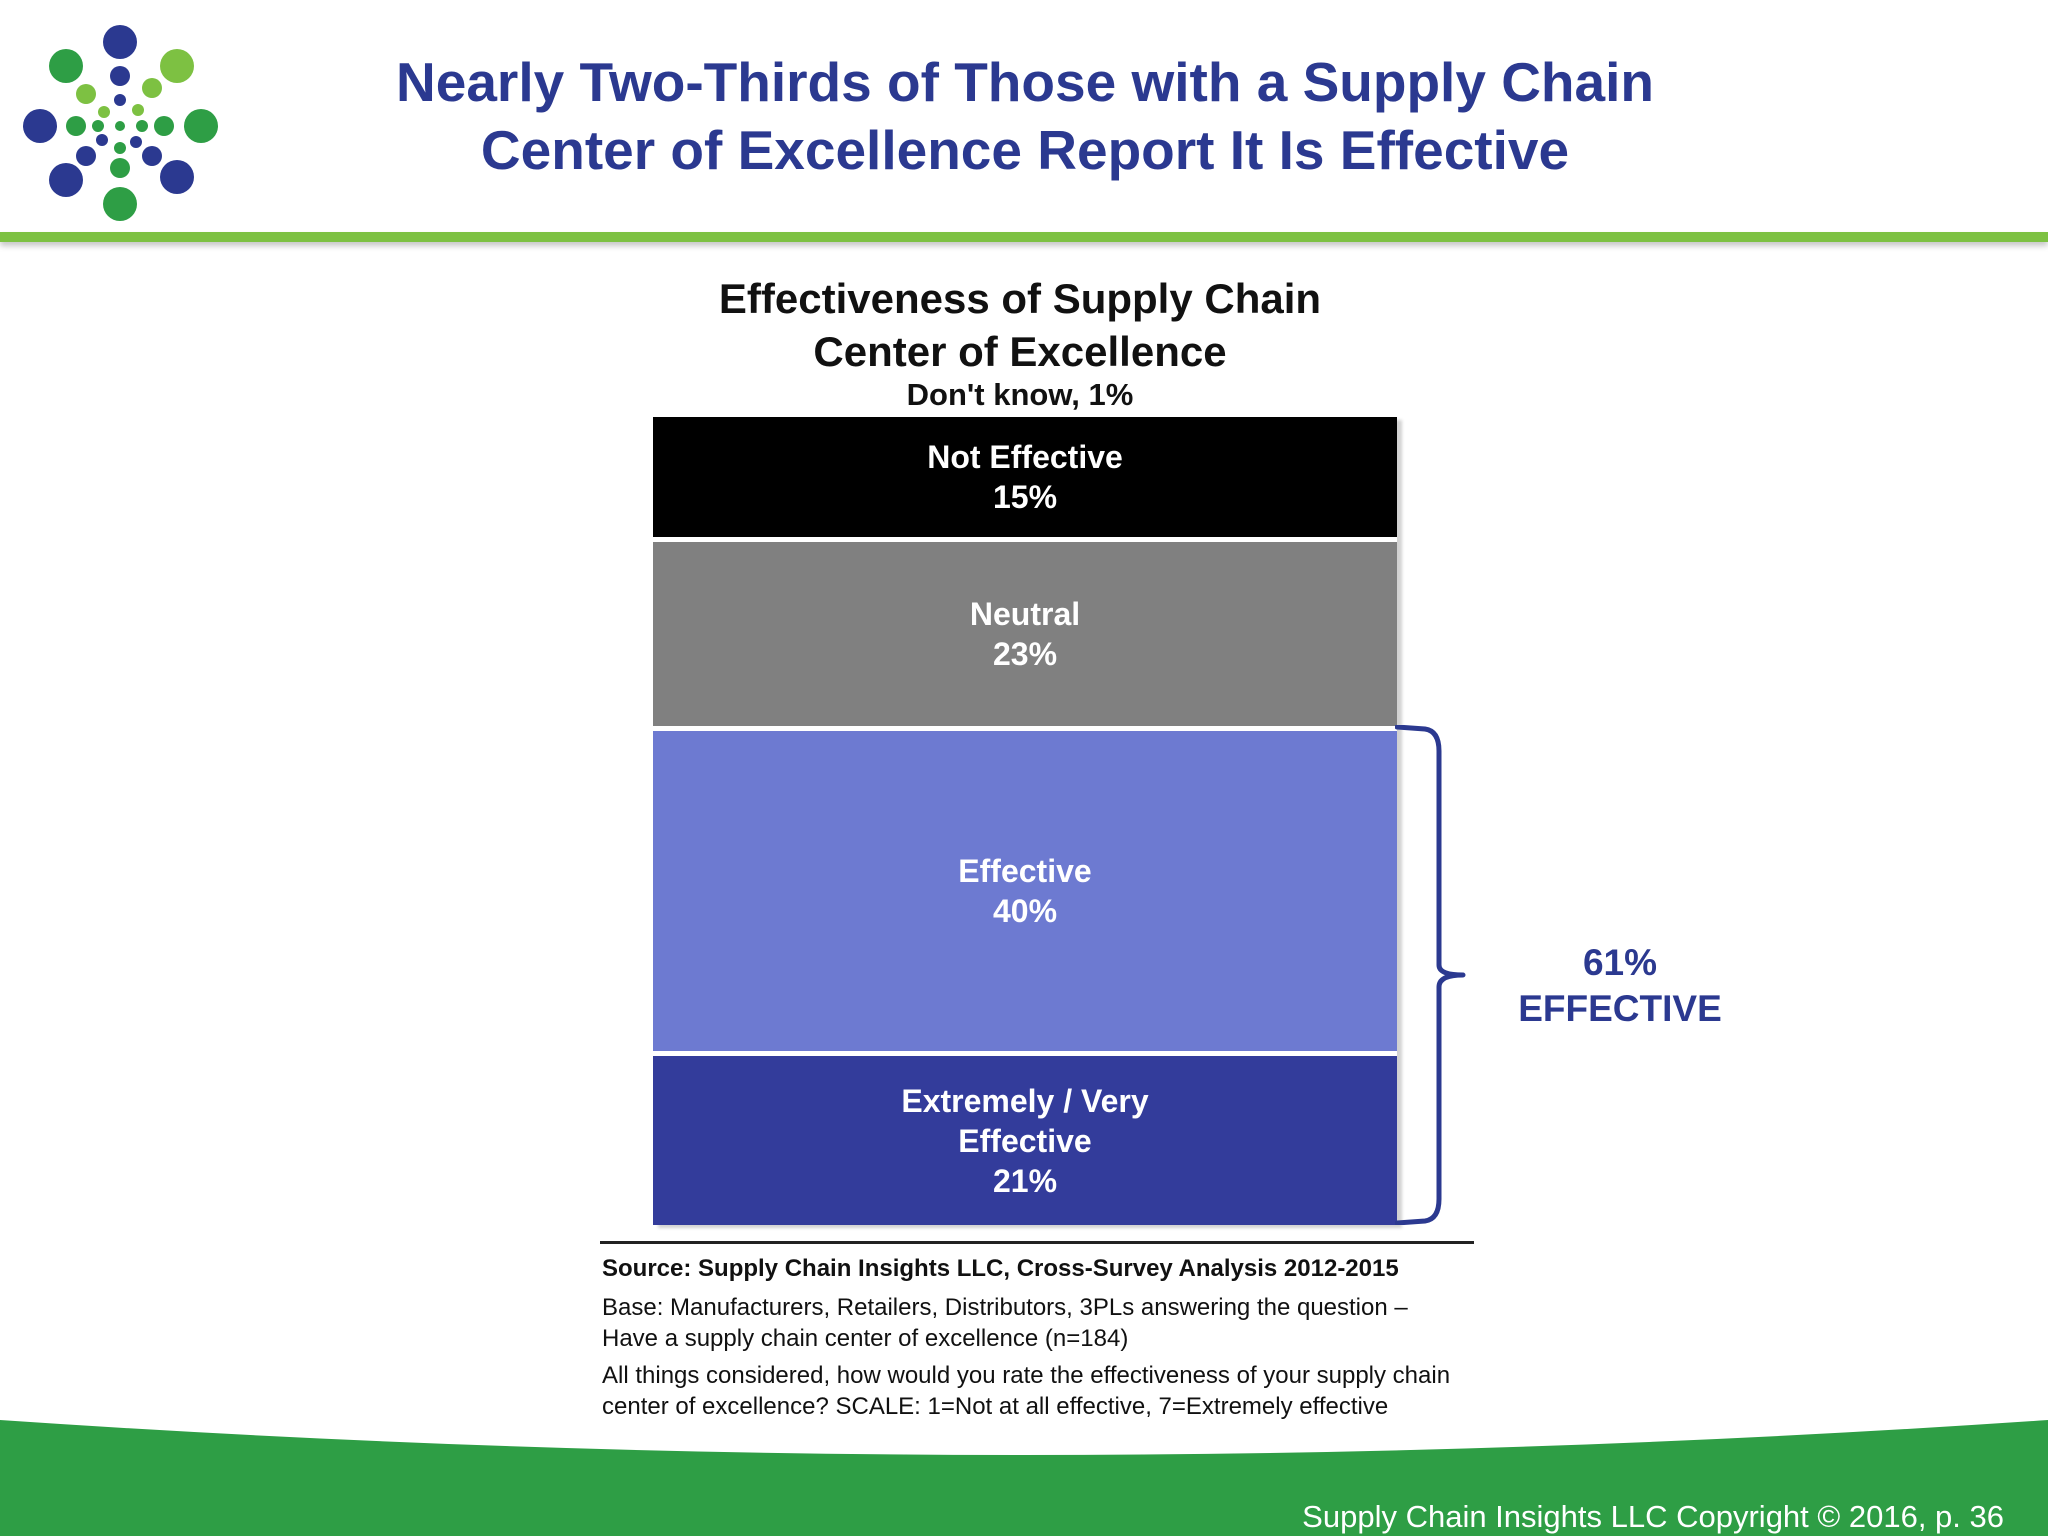 This screenshot has height=1536, width=2048. Describe the element at coordinates (1430, 975) in the screenshot. I see `effective-bracket` at that location.